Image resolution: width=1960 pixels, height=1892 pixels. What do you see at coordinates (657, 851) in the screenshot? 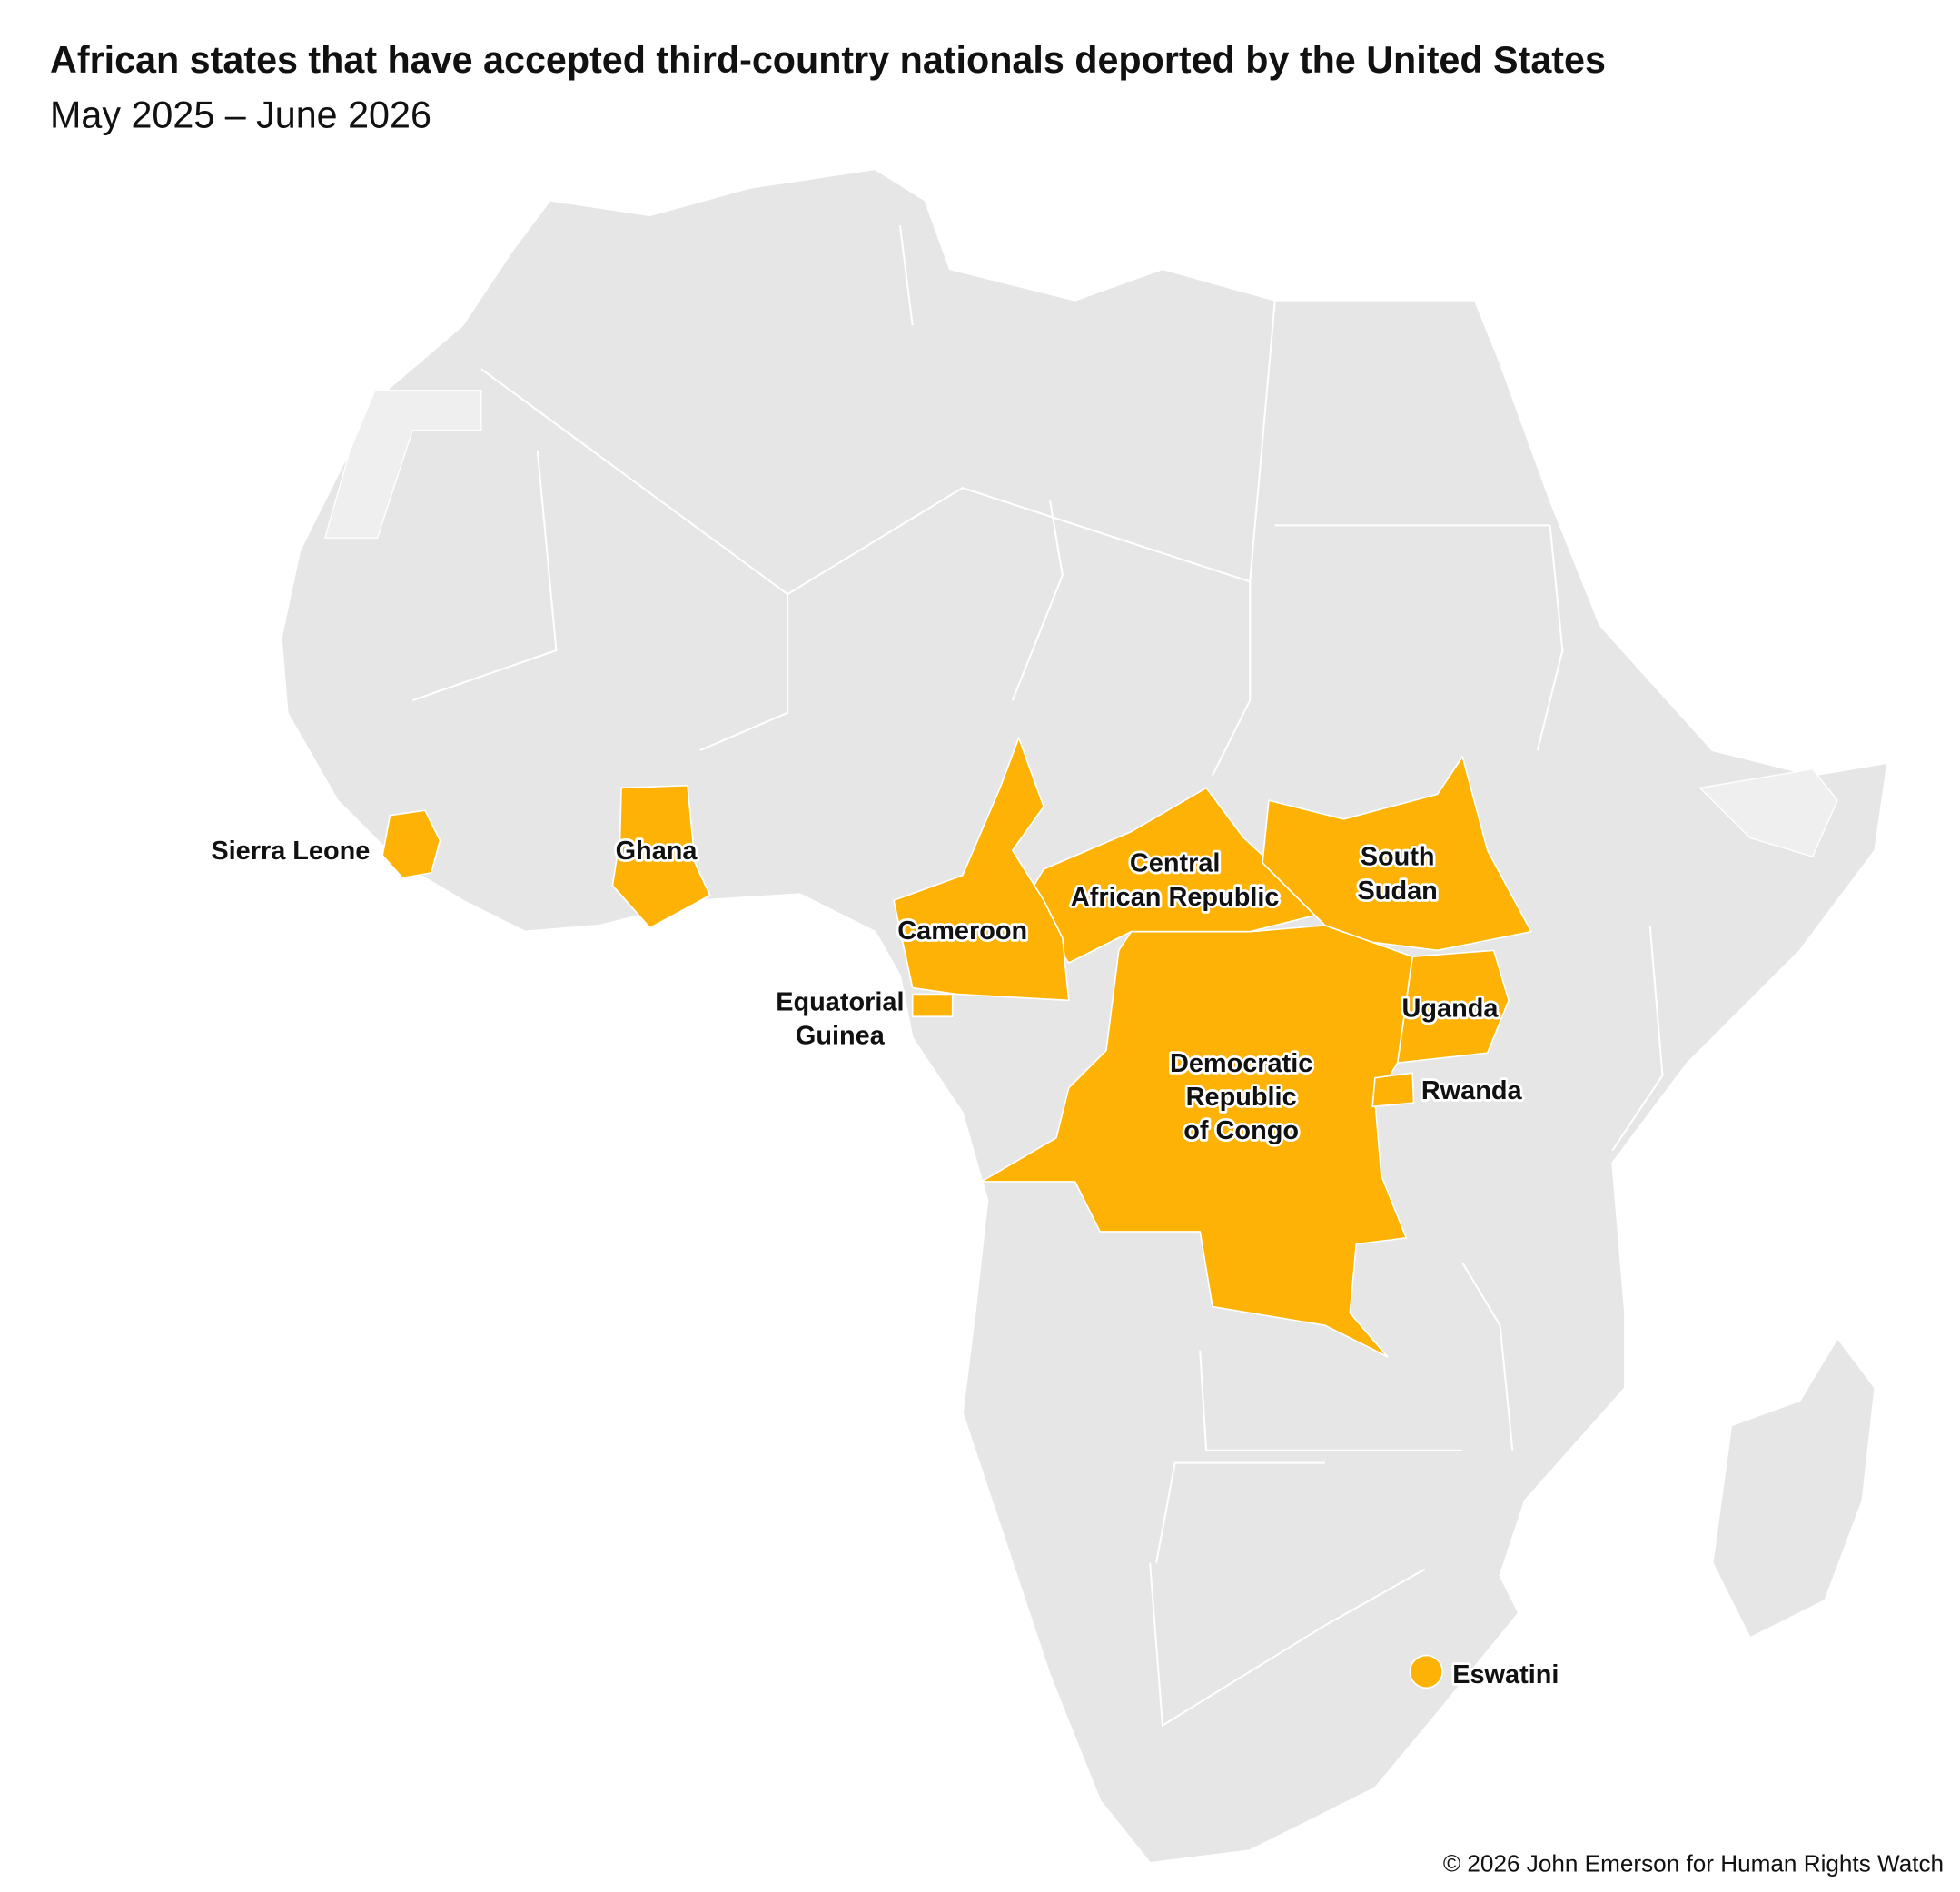
I see `country-label: Ghana` at bounding box center [657, 851].